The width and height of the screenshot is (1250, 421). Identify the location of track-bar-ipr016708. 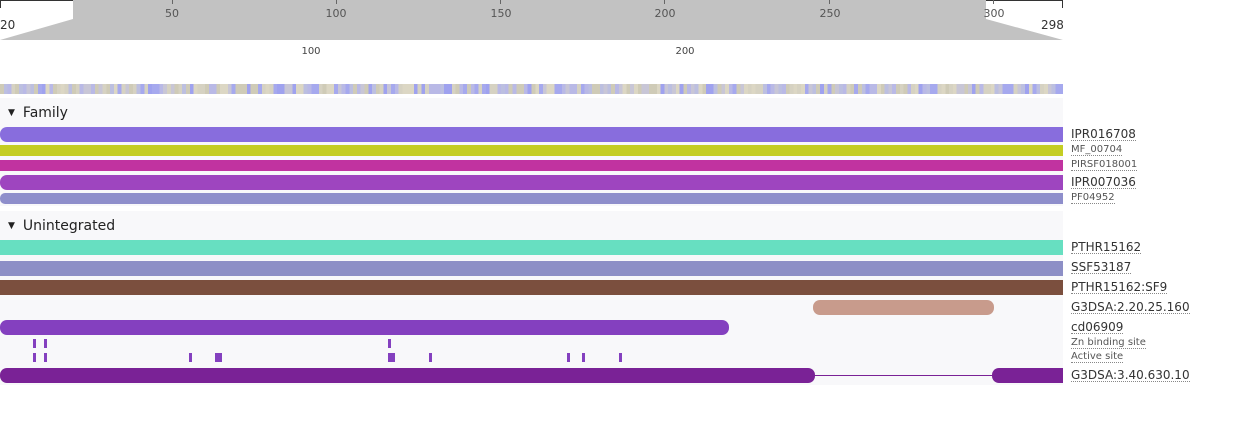
(531, 134).